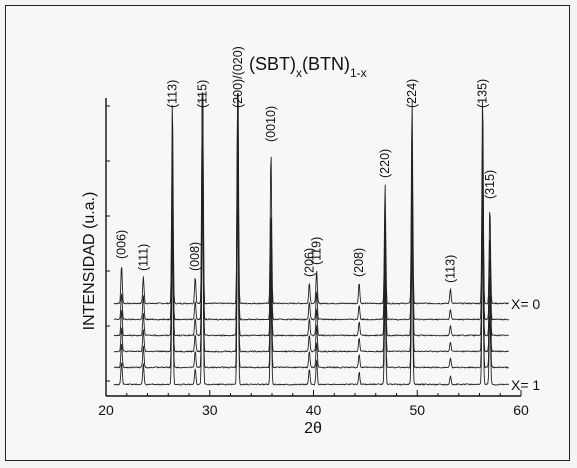  Describe the element at coordinates (195, 256) in the screenshot. I see `peak-label: (008)` at that location.